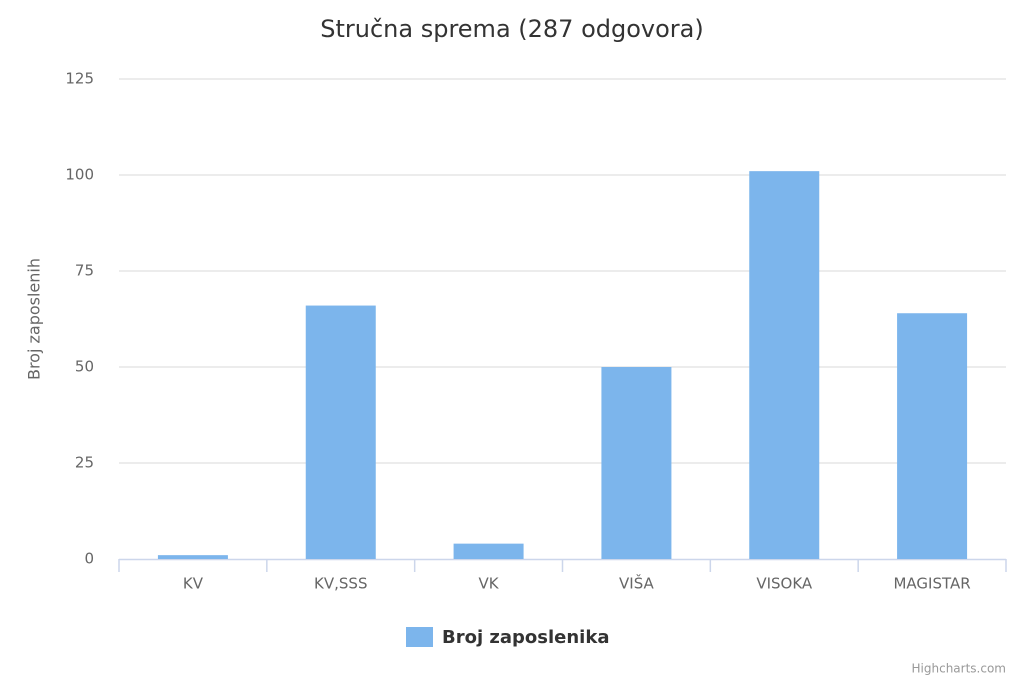 The height and width of the screenshot is (683, 1024). What do you see at coordinates (931, 584) in the screenshot?
I see `x-tick-label: MAGISTAR` at bounding box center [931, 584].